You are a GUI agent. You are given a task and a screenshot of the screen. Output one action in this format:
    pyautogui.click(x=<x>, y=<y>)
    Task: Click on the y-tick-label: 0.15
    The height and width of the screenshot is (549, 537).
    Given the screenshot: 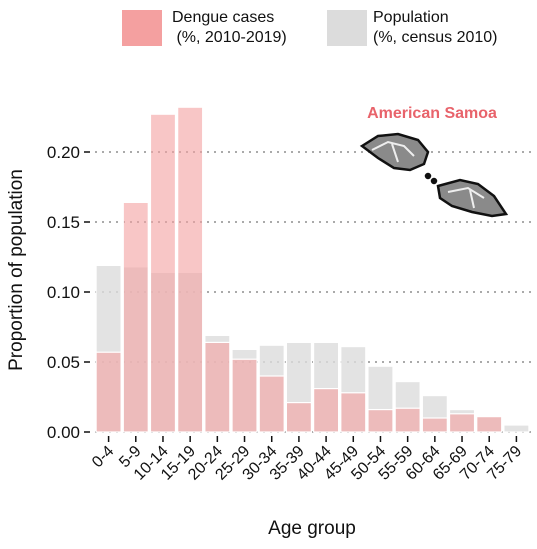 What is the action you would take?
    pyautogui.click(x=63, y=222)
    